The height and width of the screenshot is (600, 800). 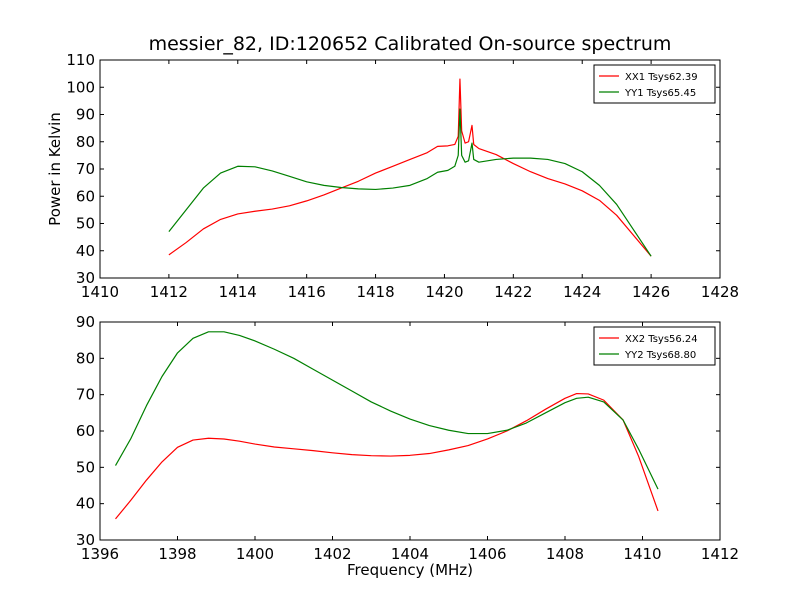 What do you see at coordinates (642, 554) in the screenshot?
I see `bottom-x-tick-label: 1410` at bounding box center [642, 554].